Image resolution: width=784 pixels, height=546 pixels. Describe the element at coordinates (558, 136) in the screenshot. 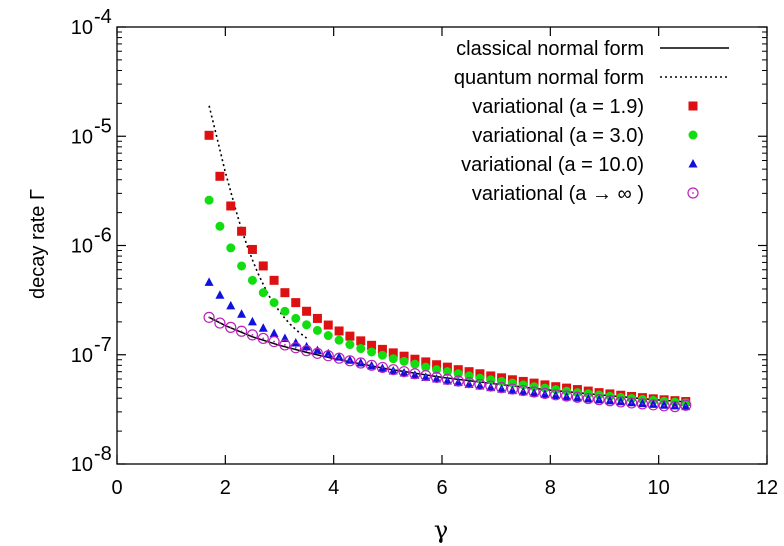

I see `legend-label: variational (a = 3.0)` at that location.